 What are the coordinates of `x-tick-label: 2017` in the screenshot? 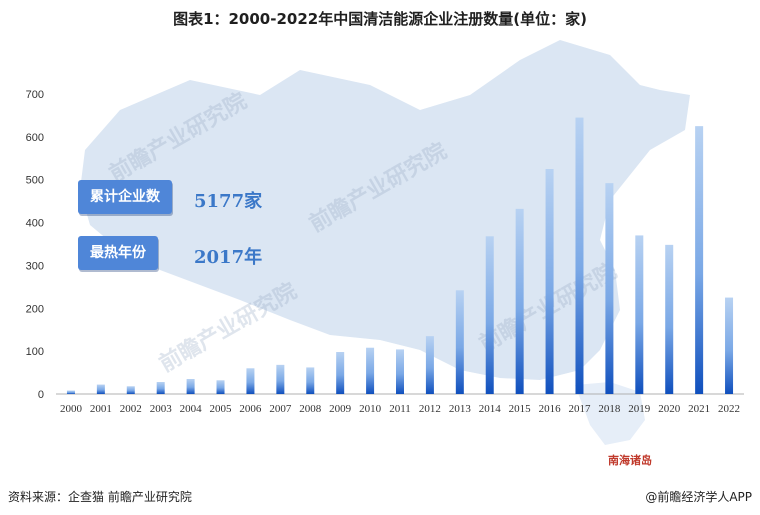 It's located at (579, 409).